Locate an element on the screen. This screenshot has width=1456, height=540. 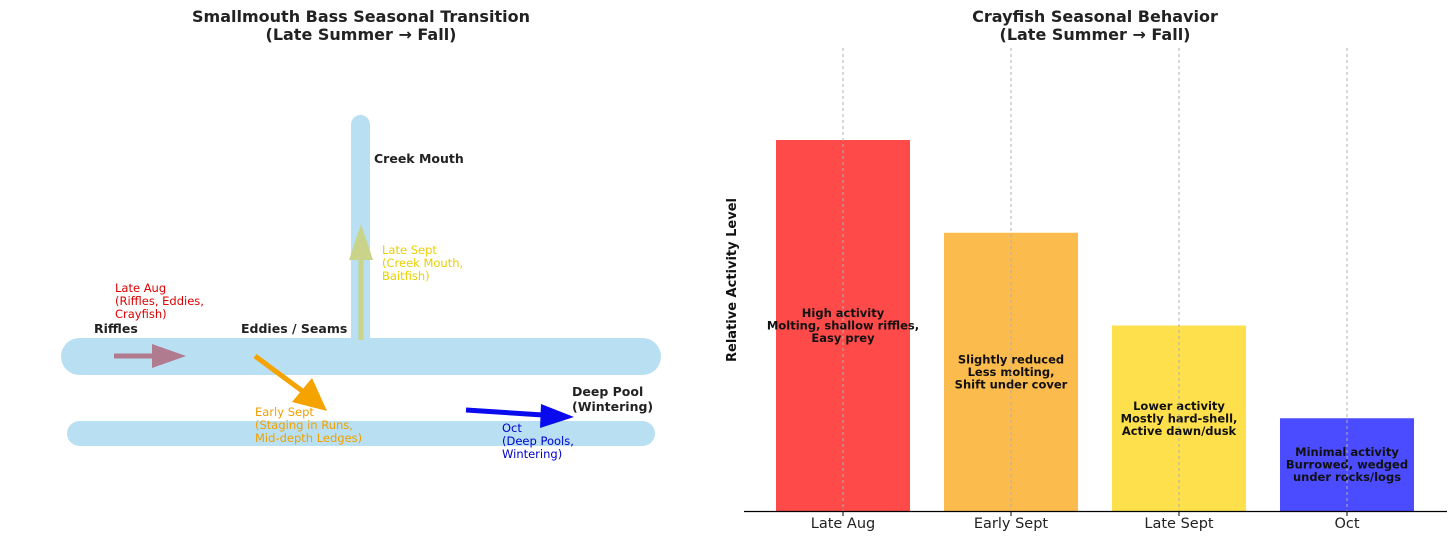
bar-label: Slightly reduced is located at coordinates (1011, 359).